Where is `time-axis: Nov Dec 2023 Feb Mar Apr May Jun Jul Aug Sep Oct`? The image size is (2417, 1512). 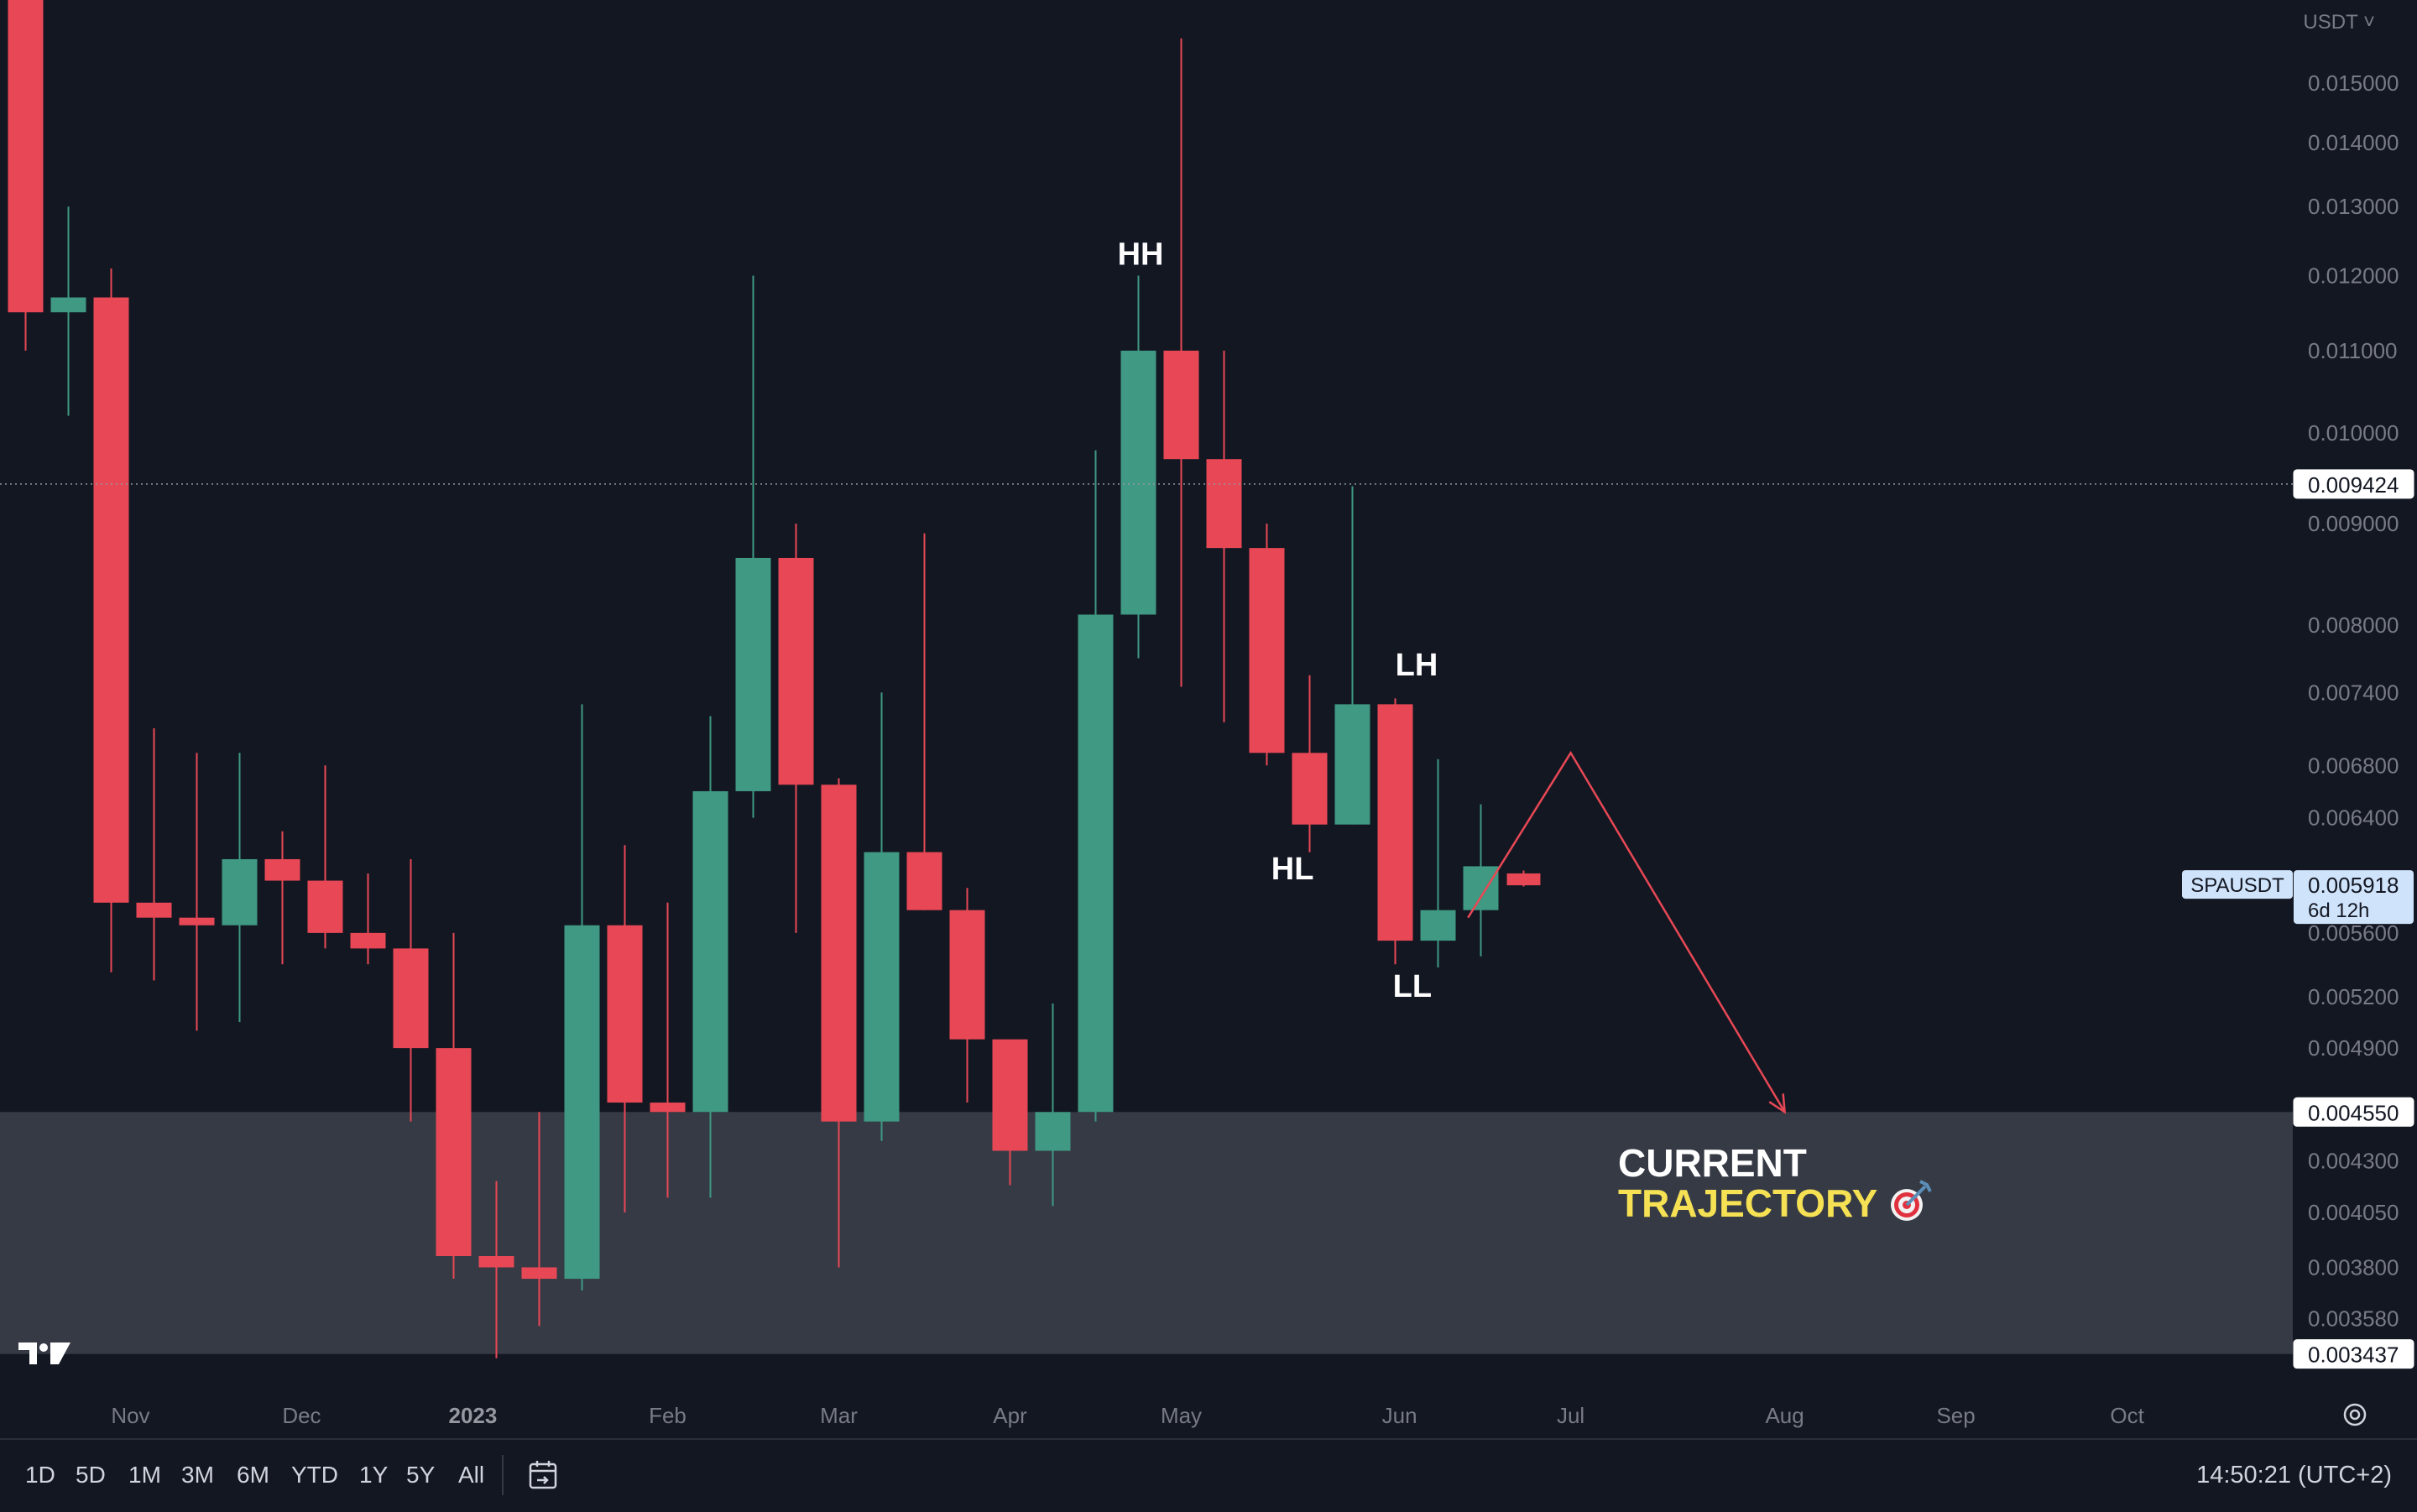 time-axis: Nov Dec 2023 Feb Mar Apr May Jun Jul Aug Sep Oct is located at coordinates (1208, 1391).